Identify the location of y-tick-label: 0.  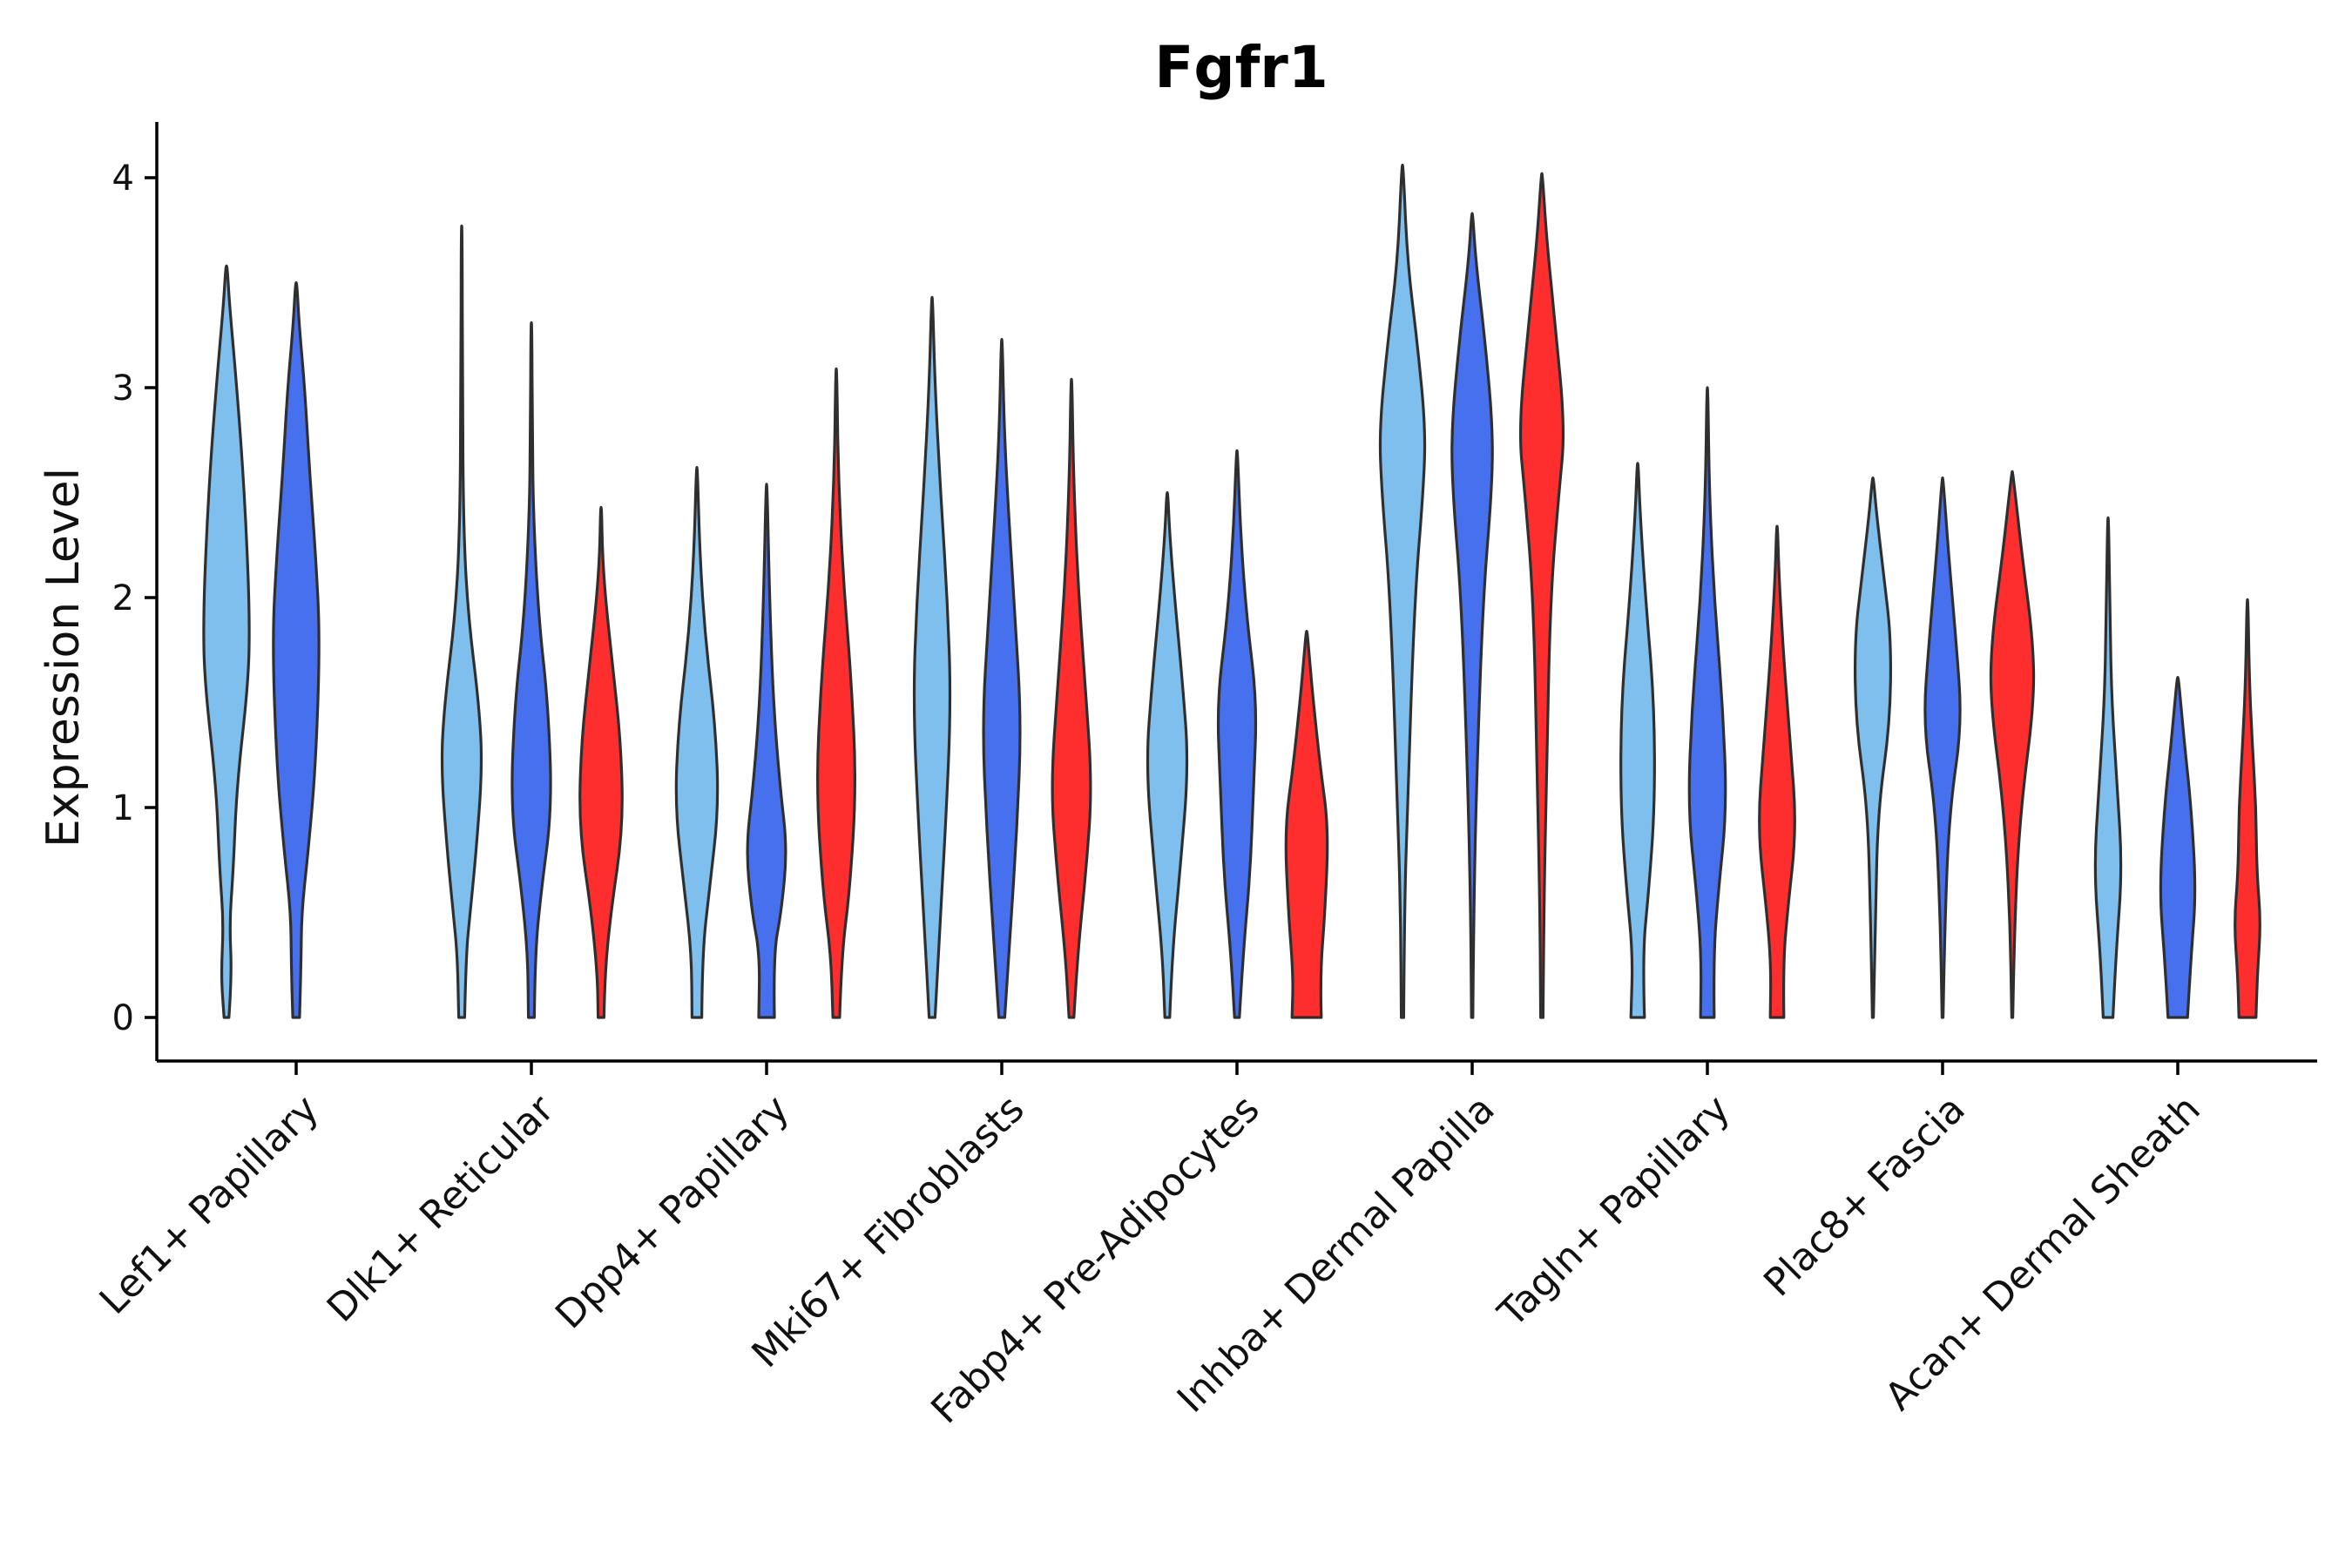
(123, 1018).